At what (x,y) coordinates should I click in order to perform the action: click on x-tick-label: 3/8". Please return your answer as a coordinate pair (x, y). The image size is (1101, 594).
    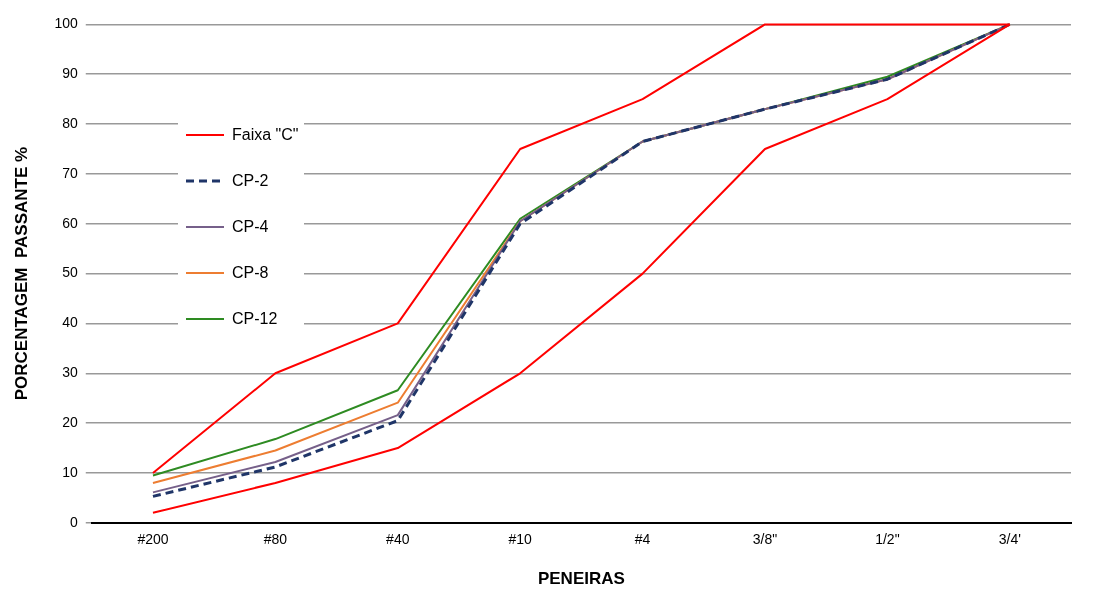
    Looking at the image, I should click on (765, 539).